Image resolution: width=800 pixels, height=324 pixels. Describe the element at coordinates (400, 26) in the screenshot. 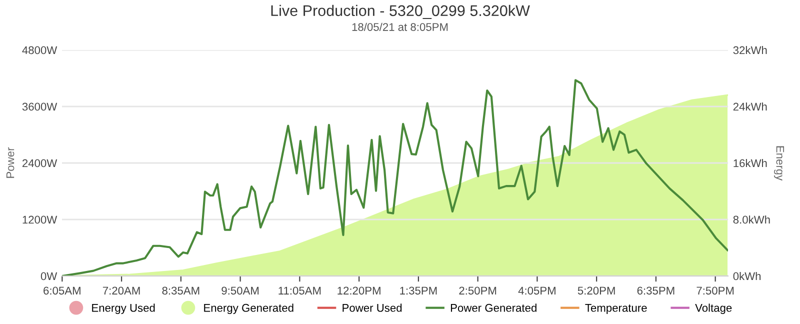

I see `chart-subtitle: 18/05/21 at 8:05PM` at that location.